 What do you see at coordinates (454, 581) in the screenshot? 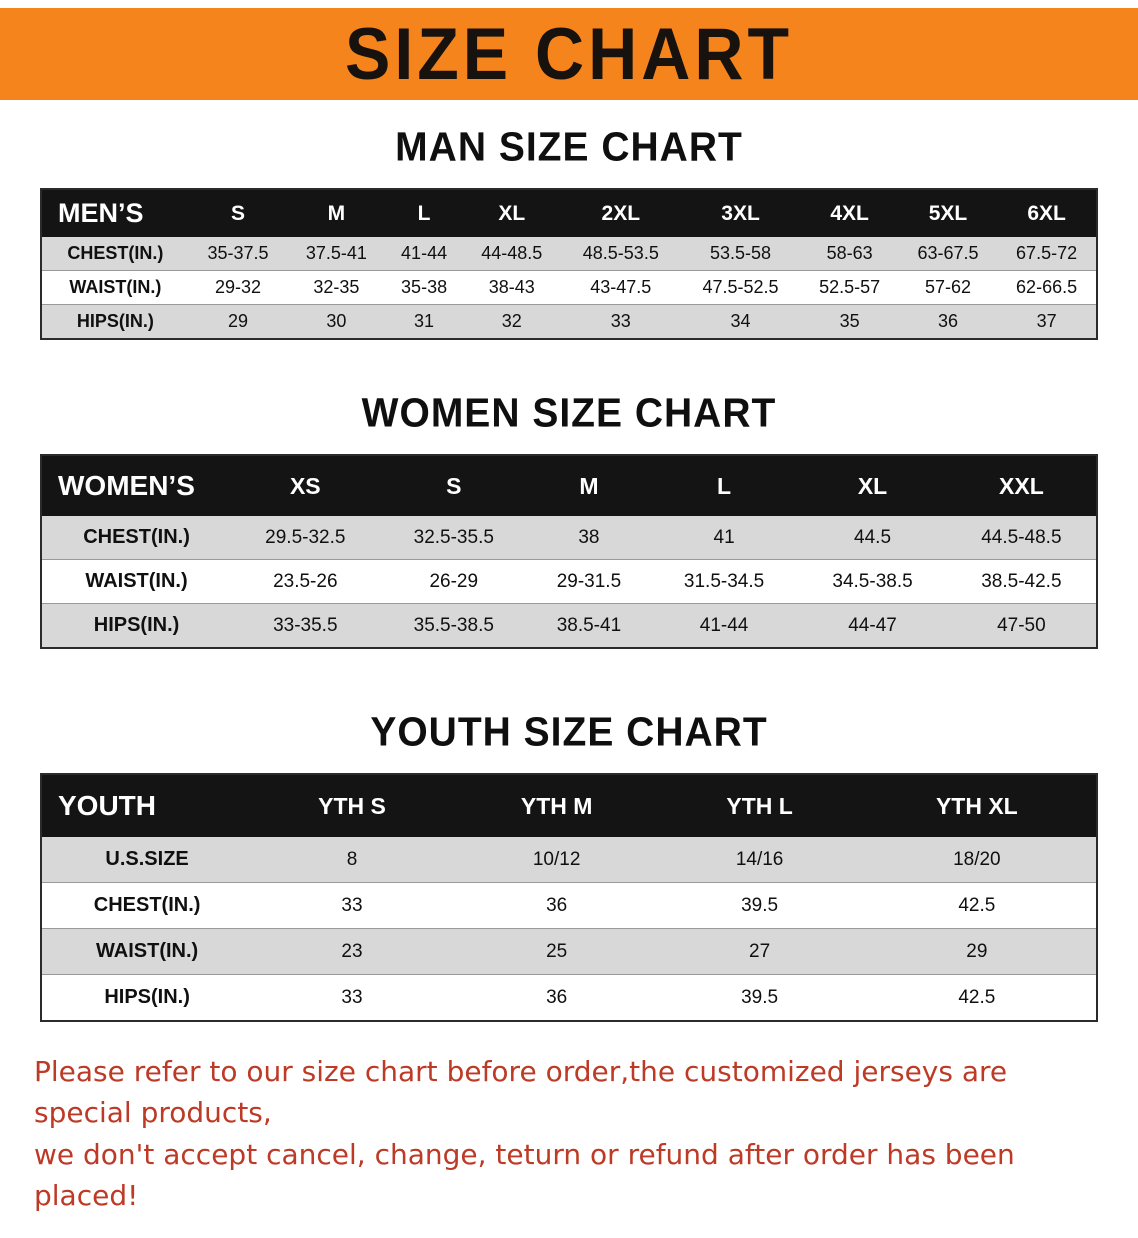
I see `size-value-cell: 26-29` at bounding box center [454, 581].